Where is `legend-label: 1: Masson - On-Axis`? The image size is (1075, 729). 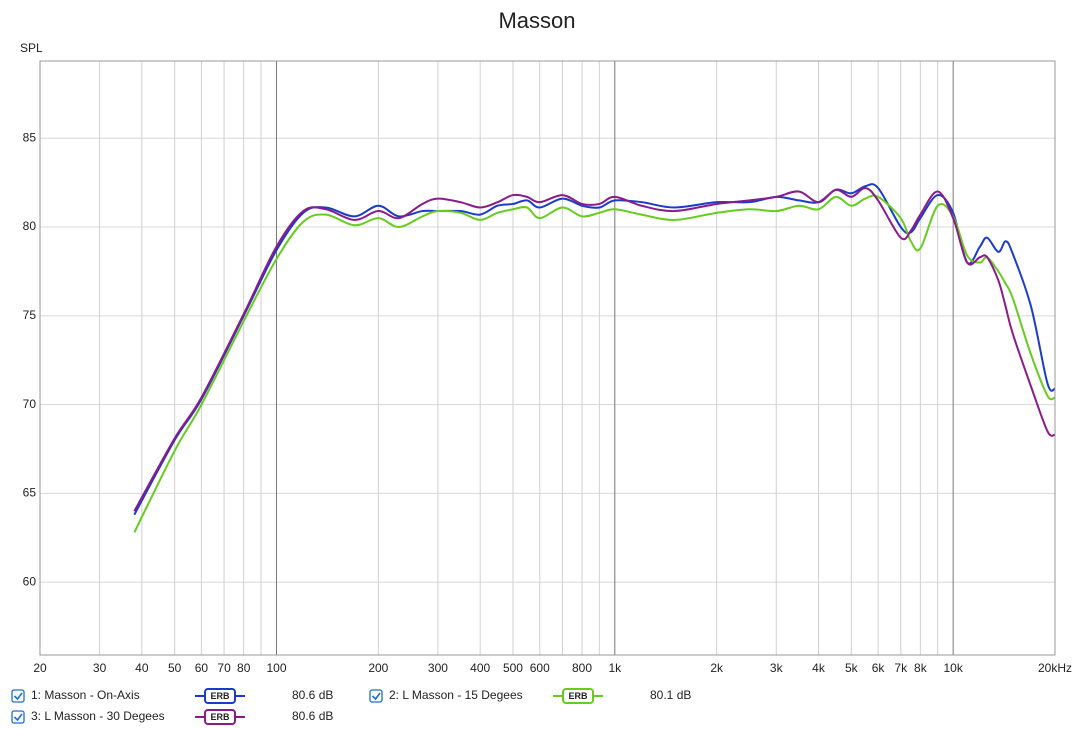
legend-label: 1: Masson - On-Axis is located at coordinates (85, 695).